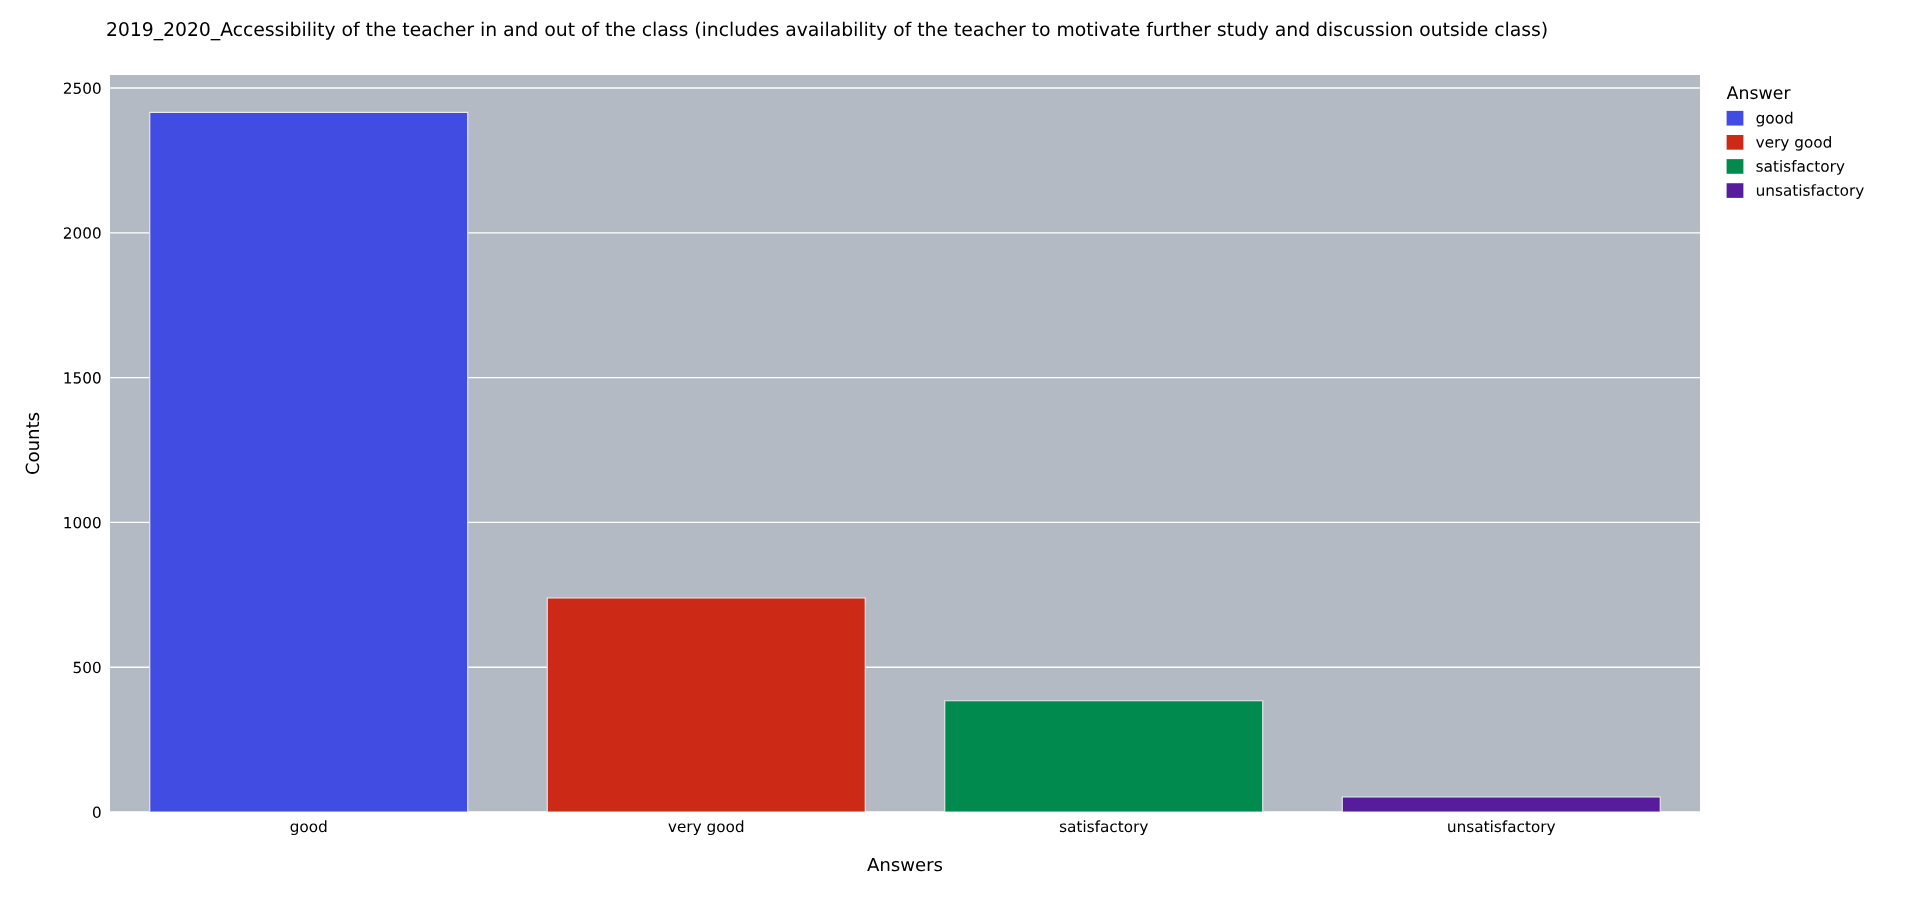 This screenshot has width=1910, height=911. I want to click on y-tick-label: 1000, so click(82, 522).